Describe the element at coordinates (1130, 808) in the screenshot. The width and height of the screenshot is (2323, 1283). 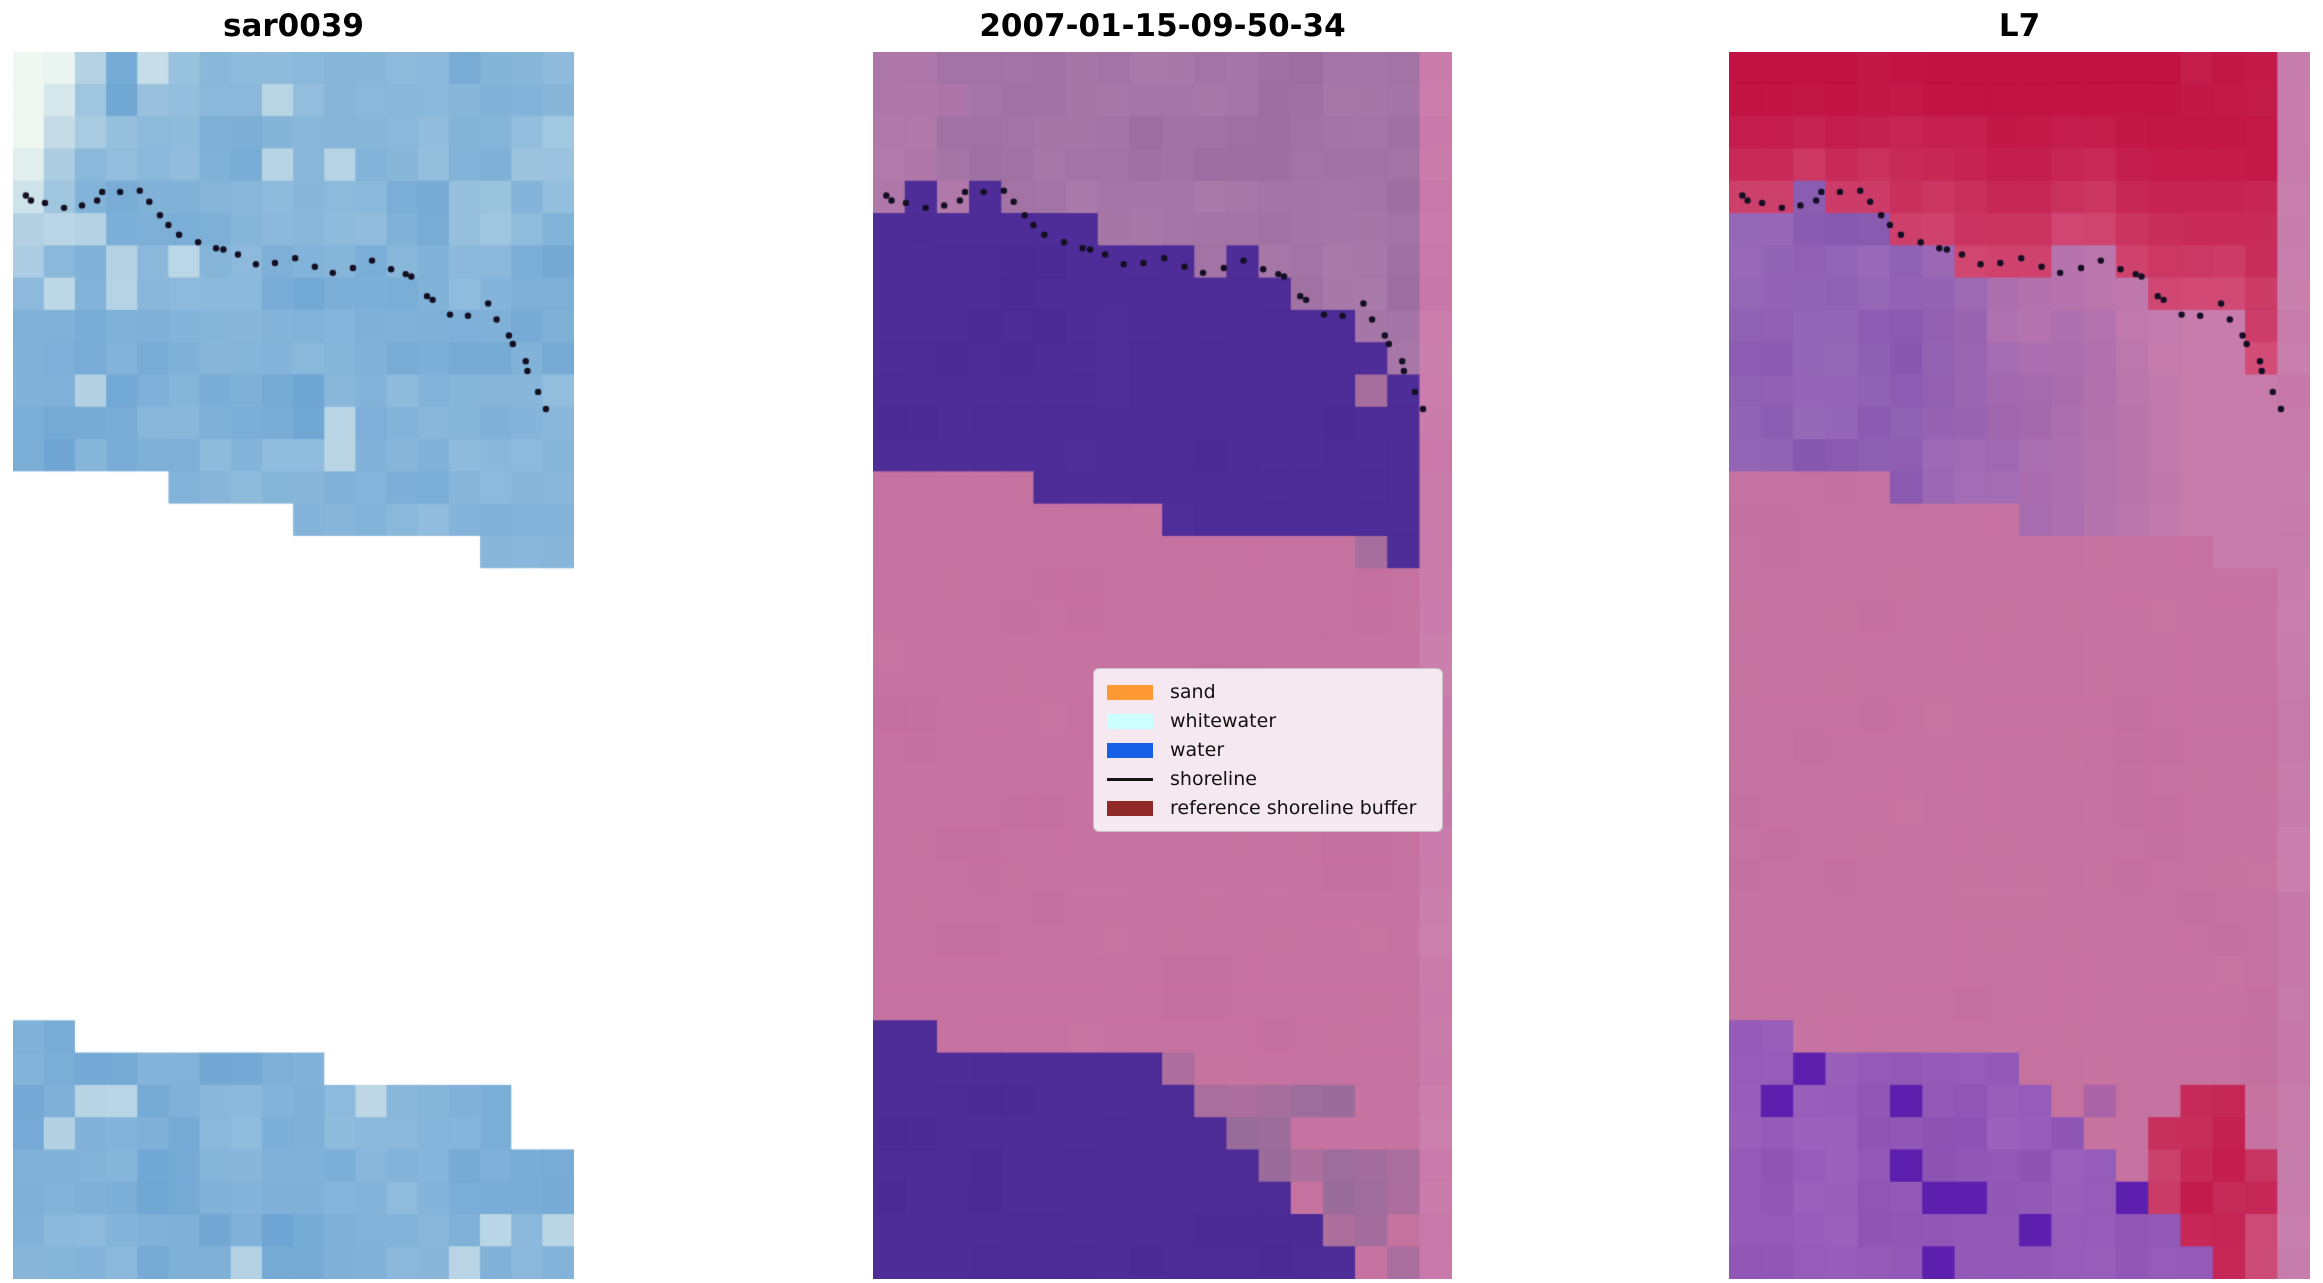
I see `legend-swatch-reference-shoreline-buffer-patch` at that location.